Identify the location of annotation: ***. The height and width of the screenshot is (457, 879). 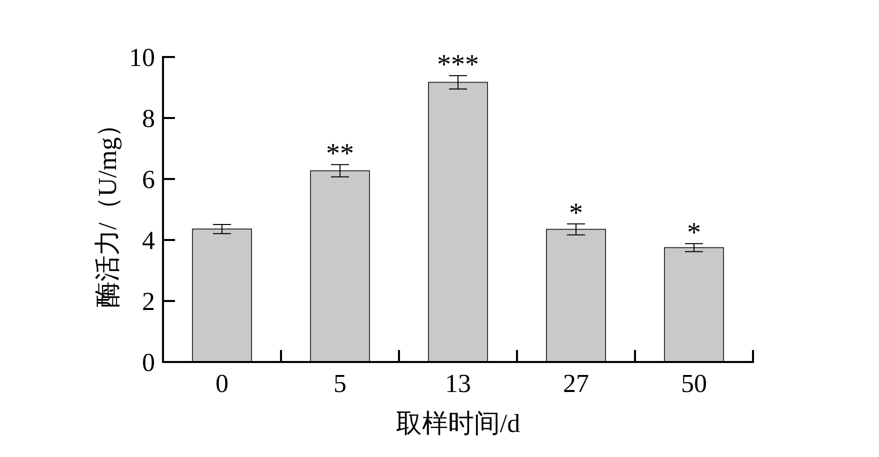
(458, 65).